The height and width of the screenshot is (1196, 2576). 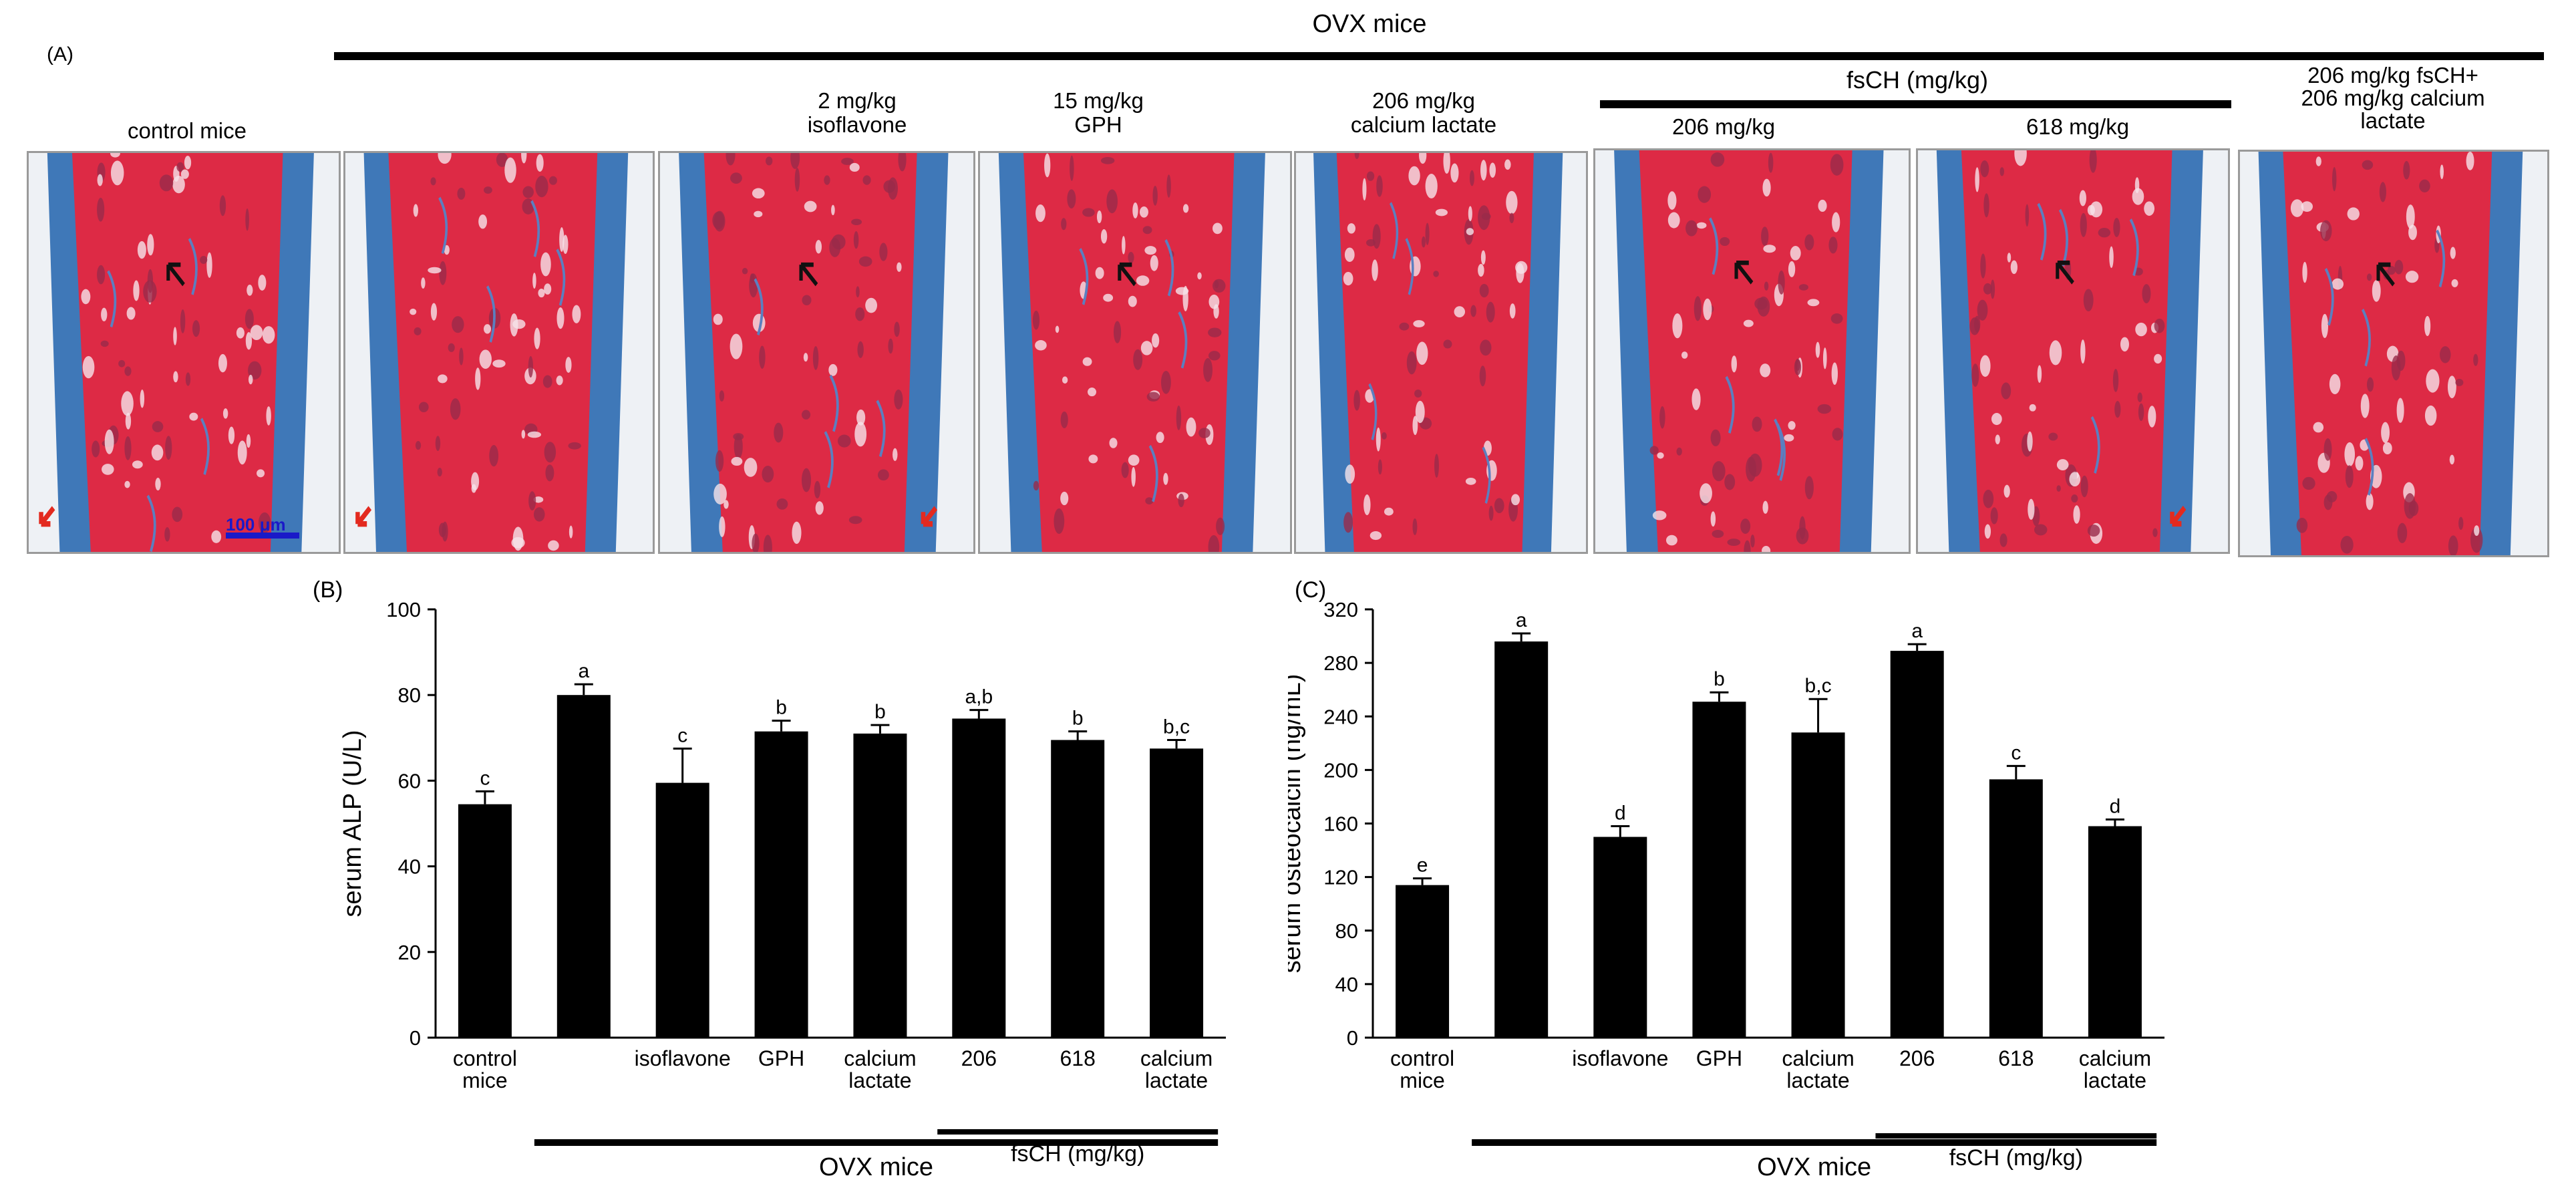 What do you see at coordinates (1620, 813) in the screenshot?
I see `significance-letter: d` at bounding box center [1620, 813].